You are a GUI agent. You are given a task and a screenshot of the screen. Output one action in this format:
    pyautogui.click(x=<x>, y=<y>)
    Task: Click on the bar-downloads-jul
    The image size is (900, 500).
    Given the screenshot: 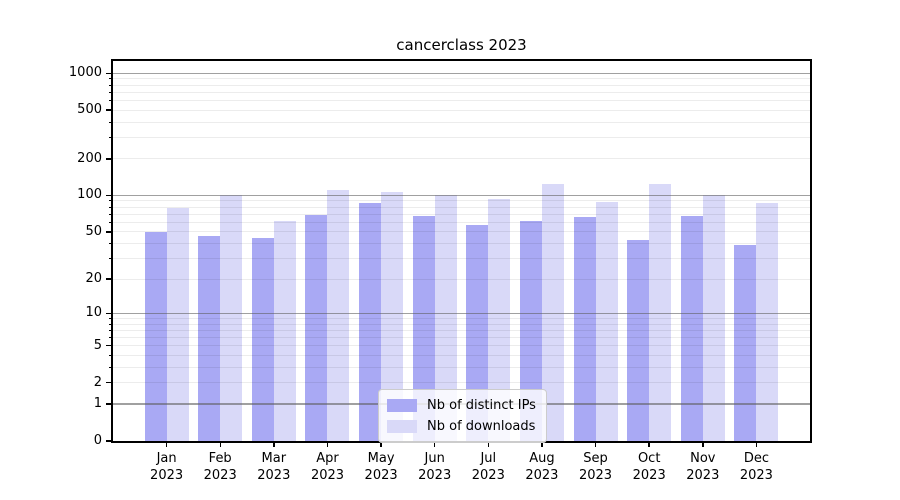 What is the action you would take?
    pyautogui.click(x=499, y=320)
    